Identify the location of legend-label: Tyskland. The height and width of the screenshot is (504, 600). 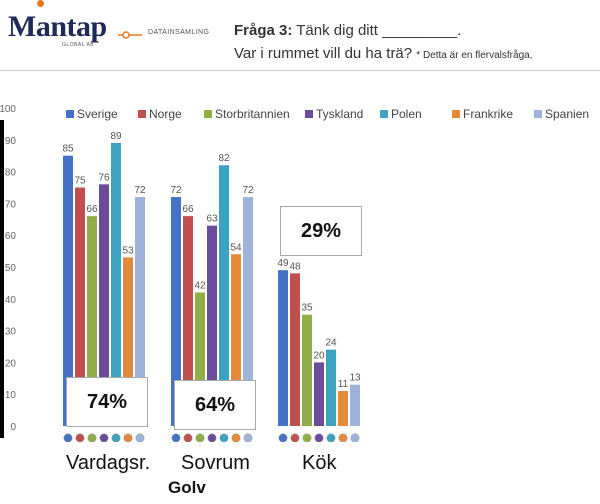
(339, 114).